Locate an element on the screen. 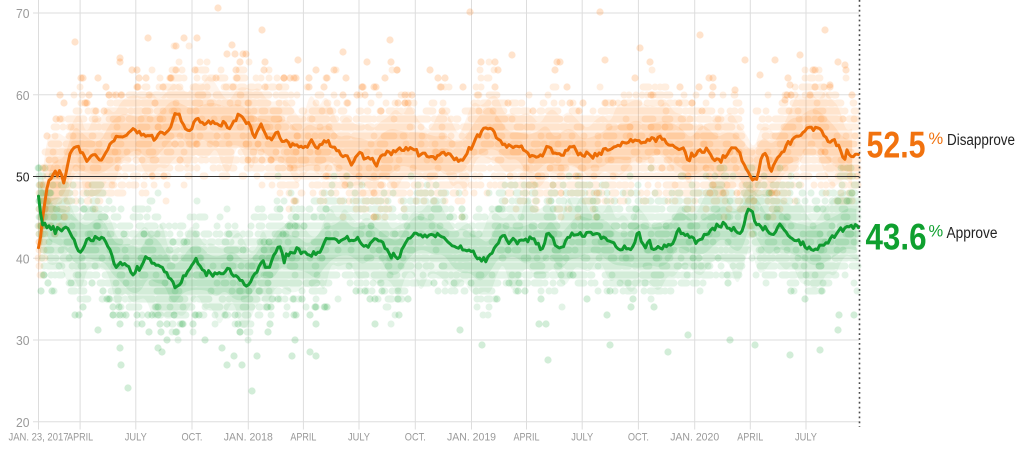 The width and height of the screenshot is (1020, 450). svg-text: 52.5 is located at coordinates (896, 145).